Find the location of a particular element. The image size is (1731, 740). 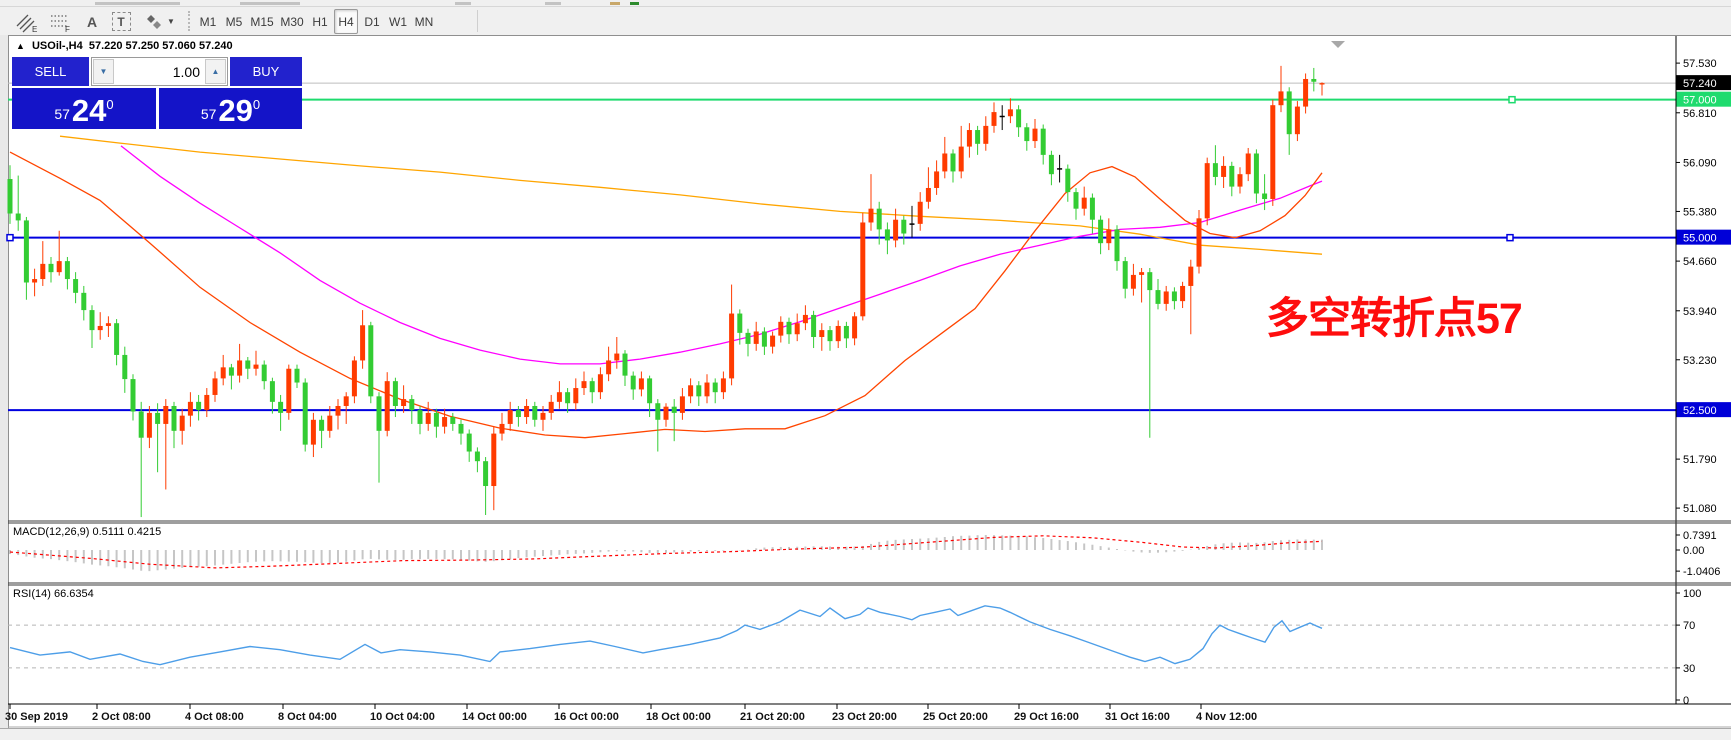

sell-button: SELL is located at coordinates (51, 71).